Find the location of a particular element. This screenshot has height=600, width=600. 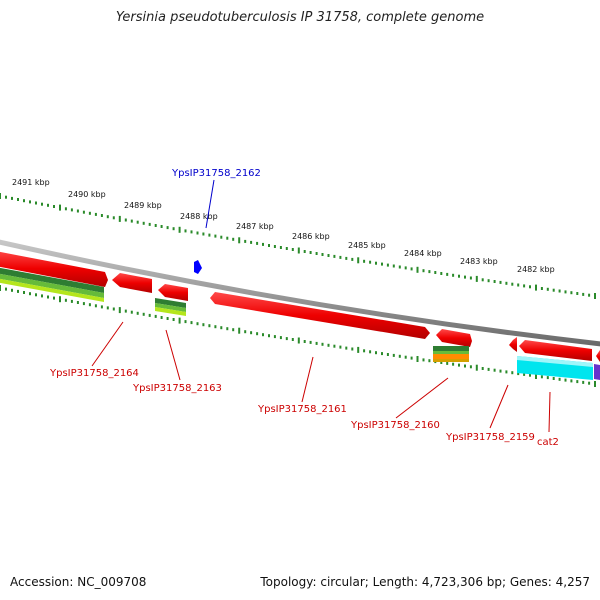

feature-band-green-mid is located at coordinates (52, 285).